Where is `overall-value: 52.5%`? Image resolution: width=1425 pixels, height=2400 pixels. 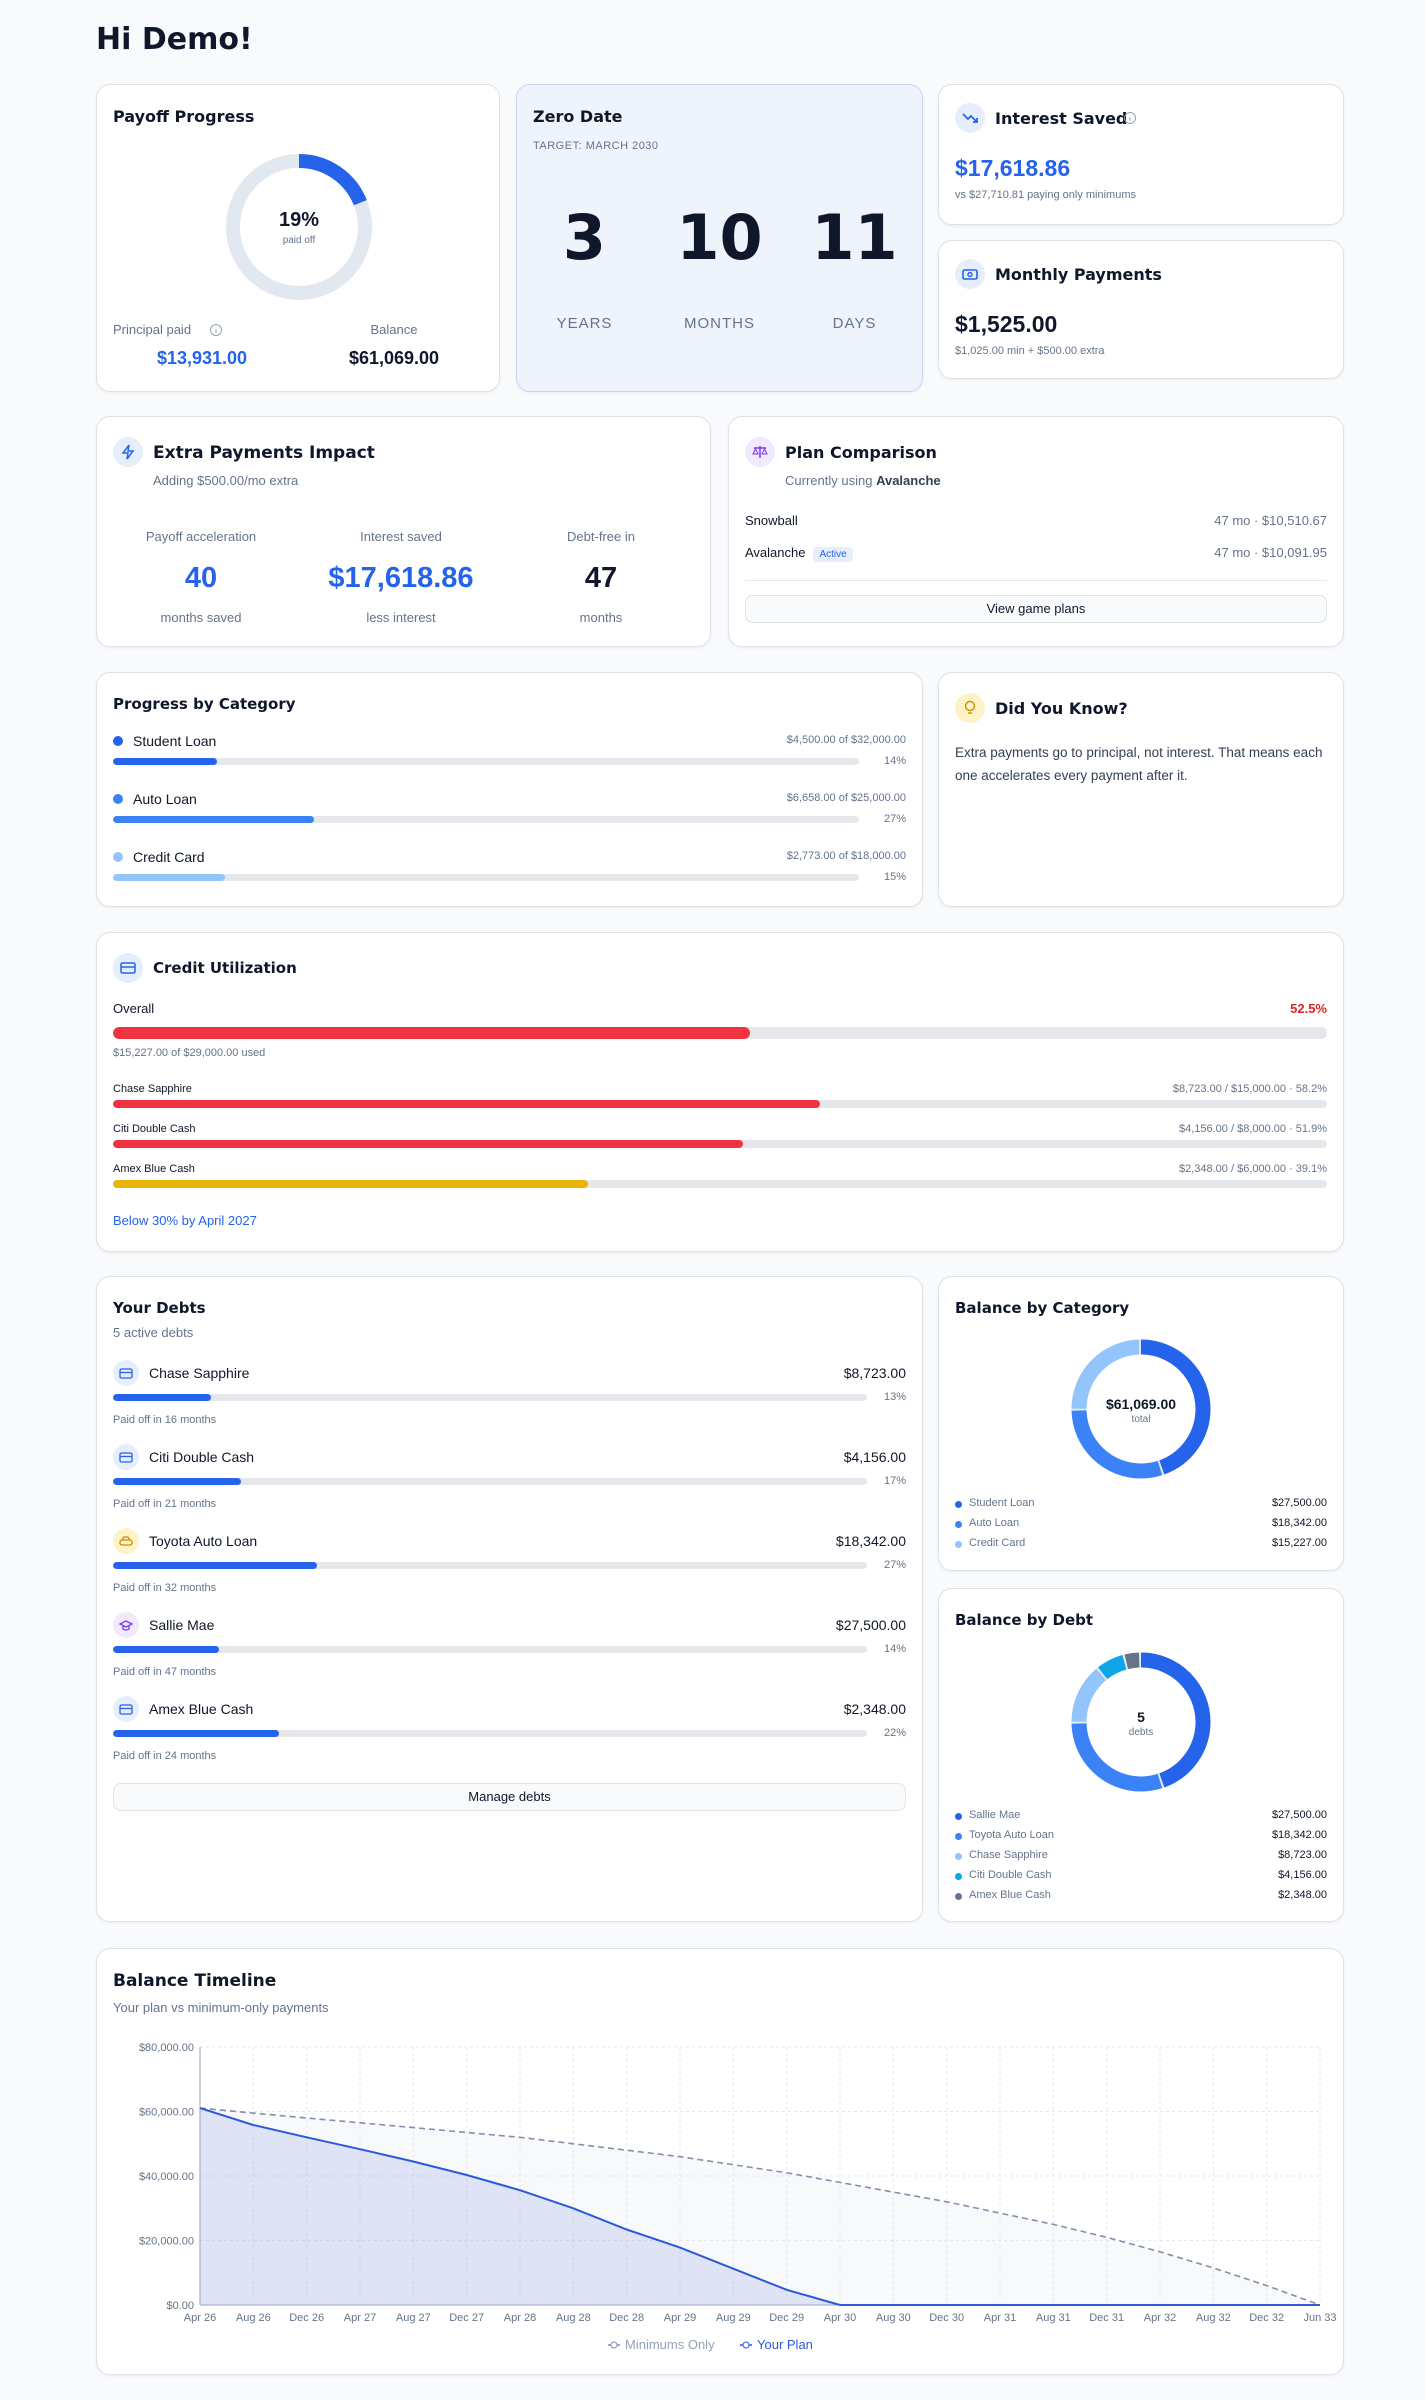
overall-value: 52.5% is located at coordinates (1308, 1008).